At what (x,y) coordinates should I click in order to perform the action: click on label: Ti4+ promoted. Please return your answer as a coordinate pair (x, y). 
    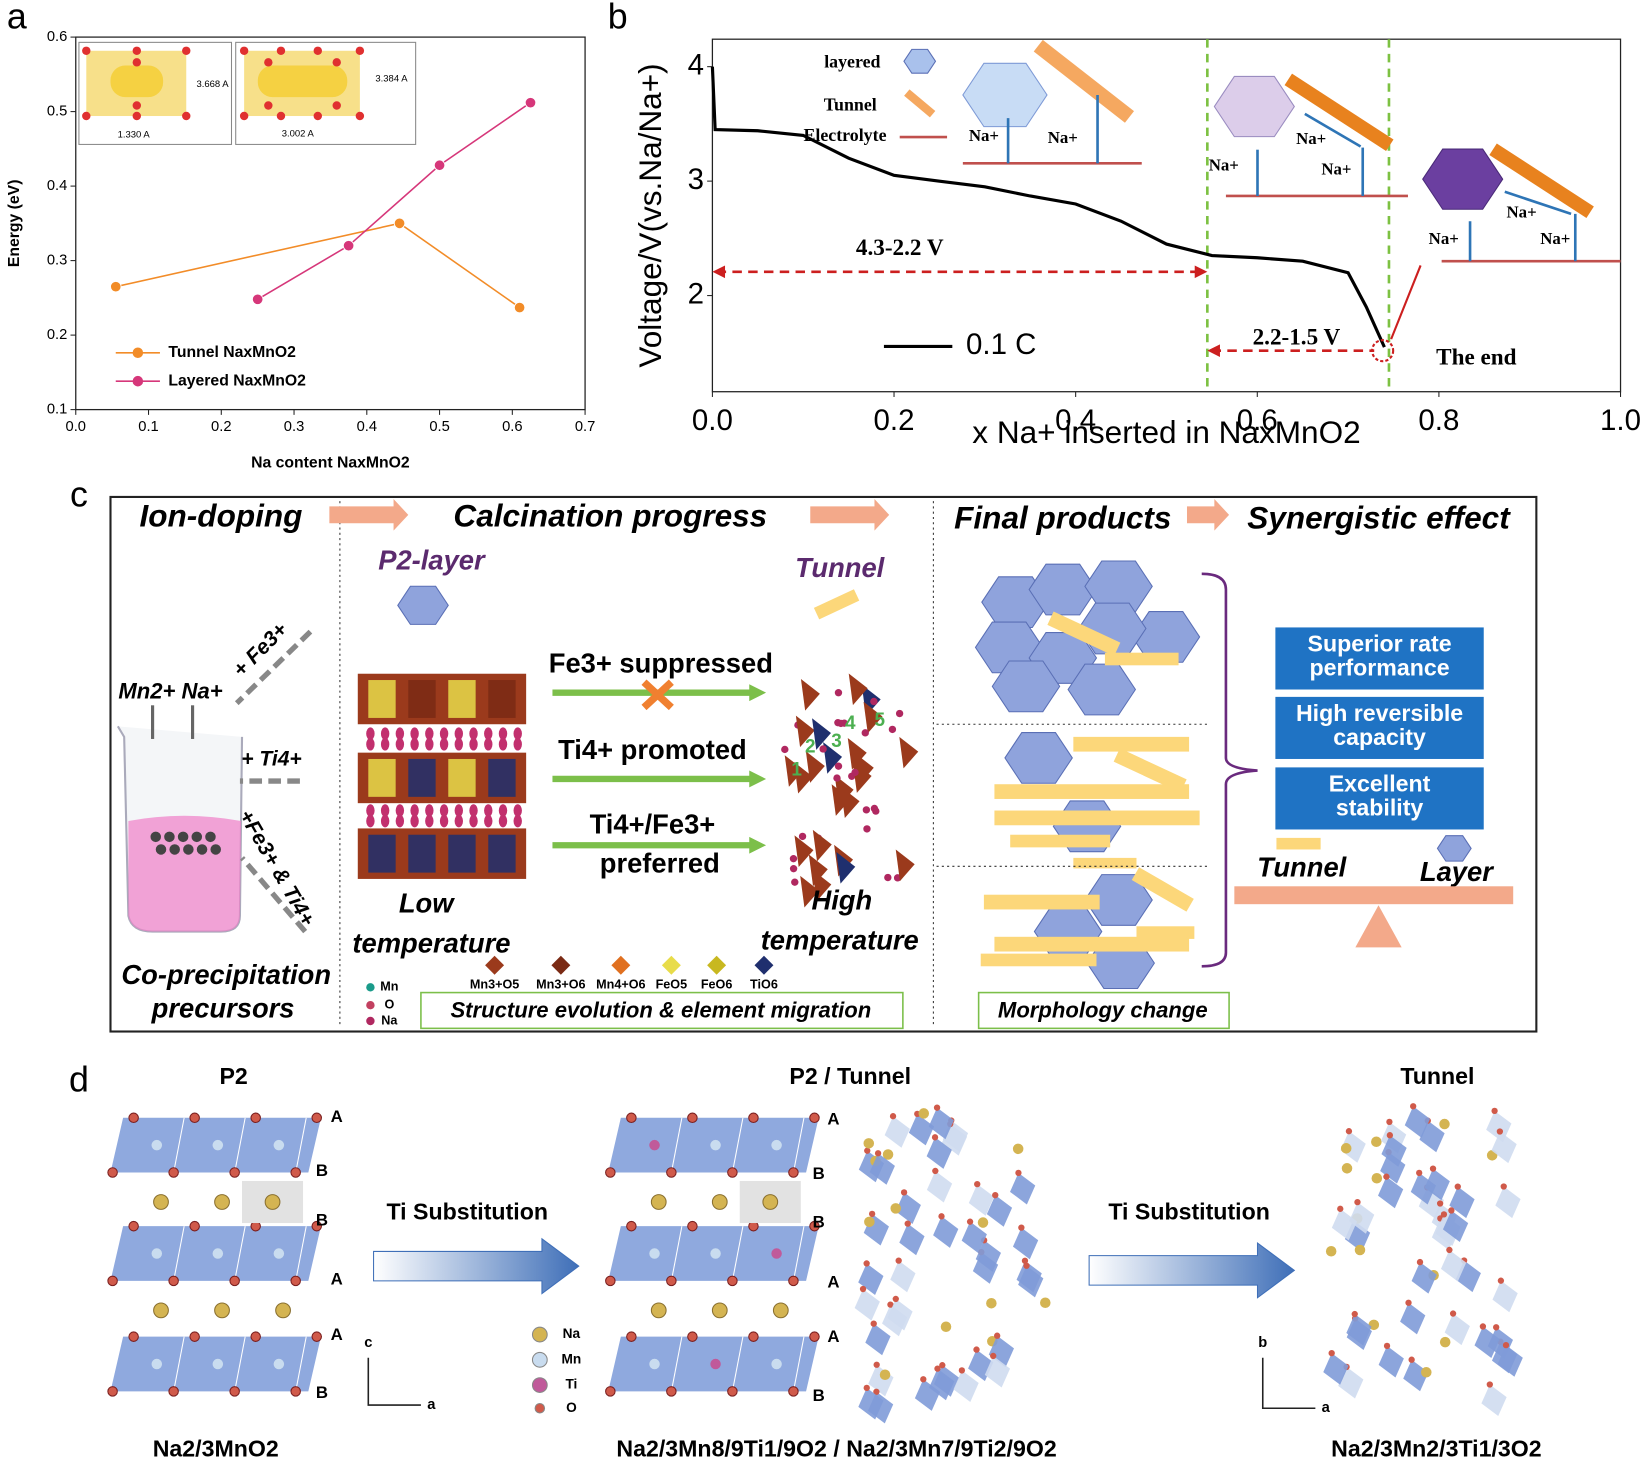
    Looking at the image, I should click on (652, 749).